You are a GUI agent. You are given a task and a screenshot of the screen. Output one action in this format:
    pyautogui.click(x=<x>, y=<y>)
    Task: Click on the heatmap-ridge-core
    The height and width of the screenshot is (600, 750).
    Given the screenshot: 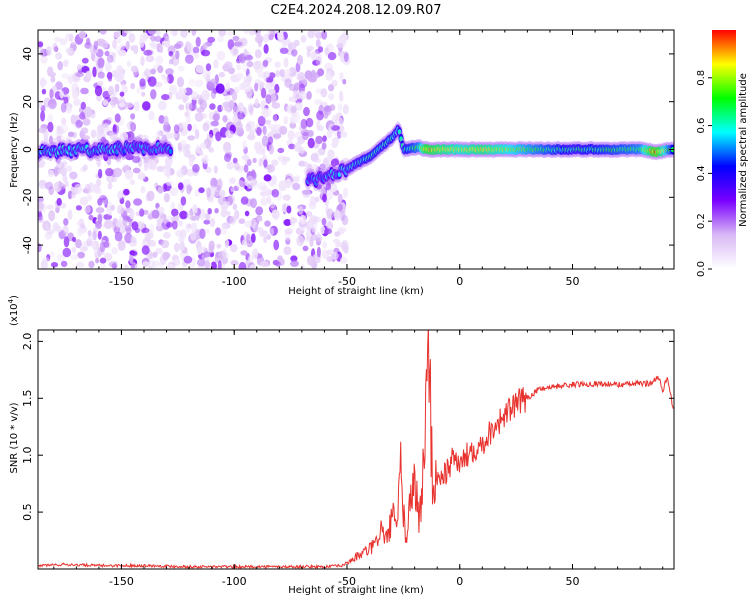 What is the action you would take?
    pyautogui.click(x=401, y=139)
    